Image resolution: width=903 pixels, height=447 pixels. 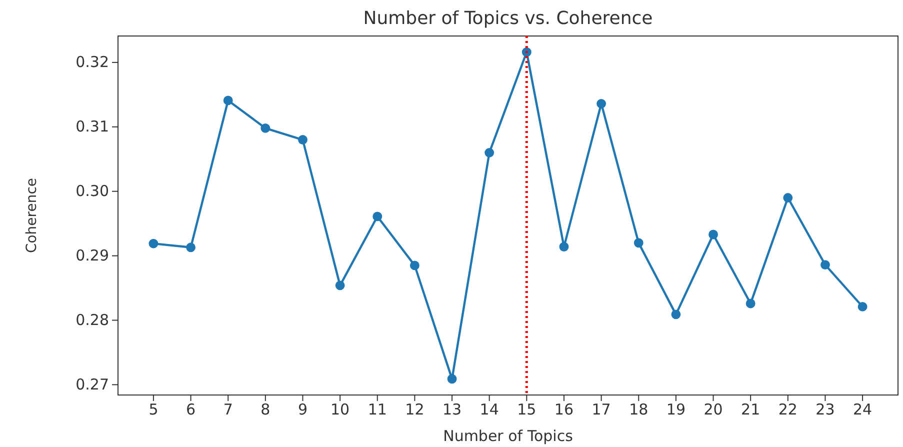 What do you see at coordinates (32, 216) in the screenshot?
I see `y-axis-title: Coherence` at bounding box center [32, 216].